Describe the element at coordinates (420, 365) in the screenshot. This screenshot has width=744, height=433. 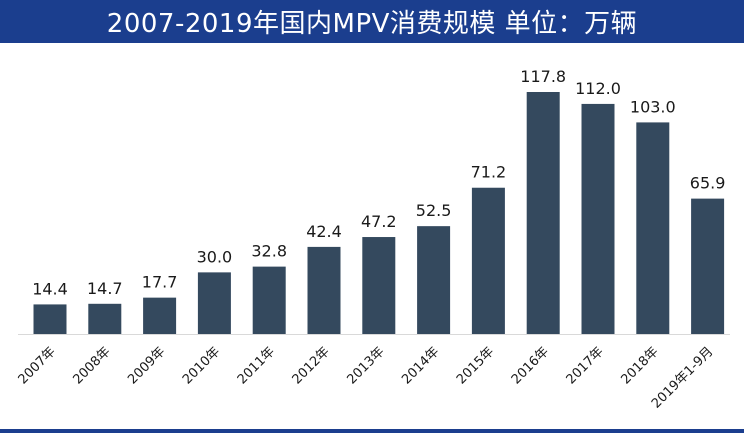
I see `x-tick-label-7: 2014年` at that location.